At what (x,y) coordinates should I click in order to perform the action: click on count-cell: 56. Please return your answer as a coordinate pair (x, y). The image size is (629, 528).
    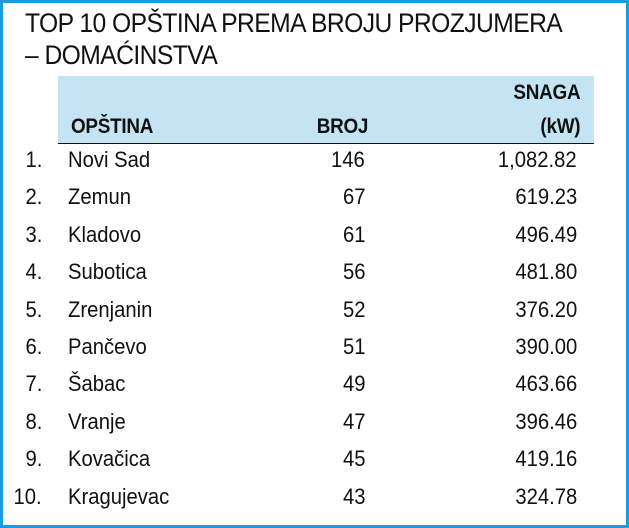
    Looking at the image, I should click on (353, 272).